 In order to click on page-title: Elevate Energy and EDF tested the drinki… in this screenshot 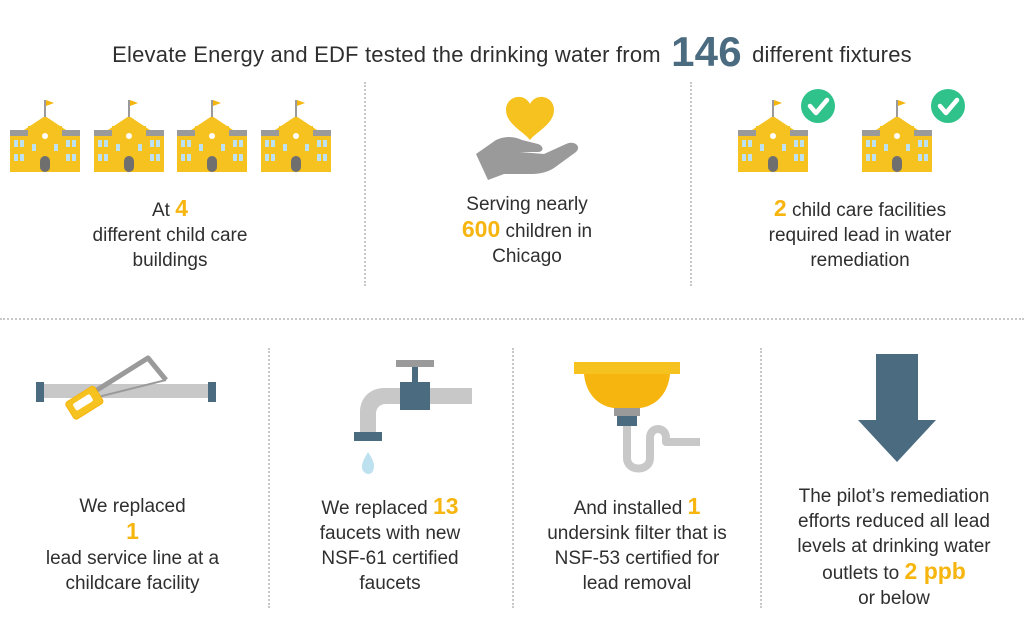, I will do `click(512, 52)`.